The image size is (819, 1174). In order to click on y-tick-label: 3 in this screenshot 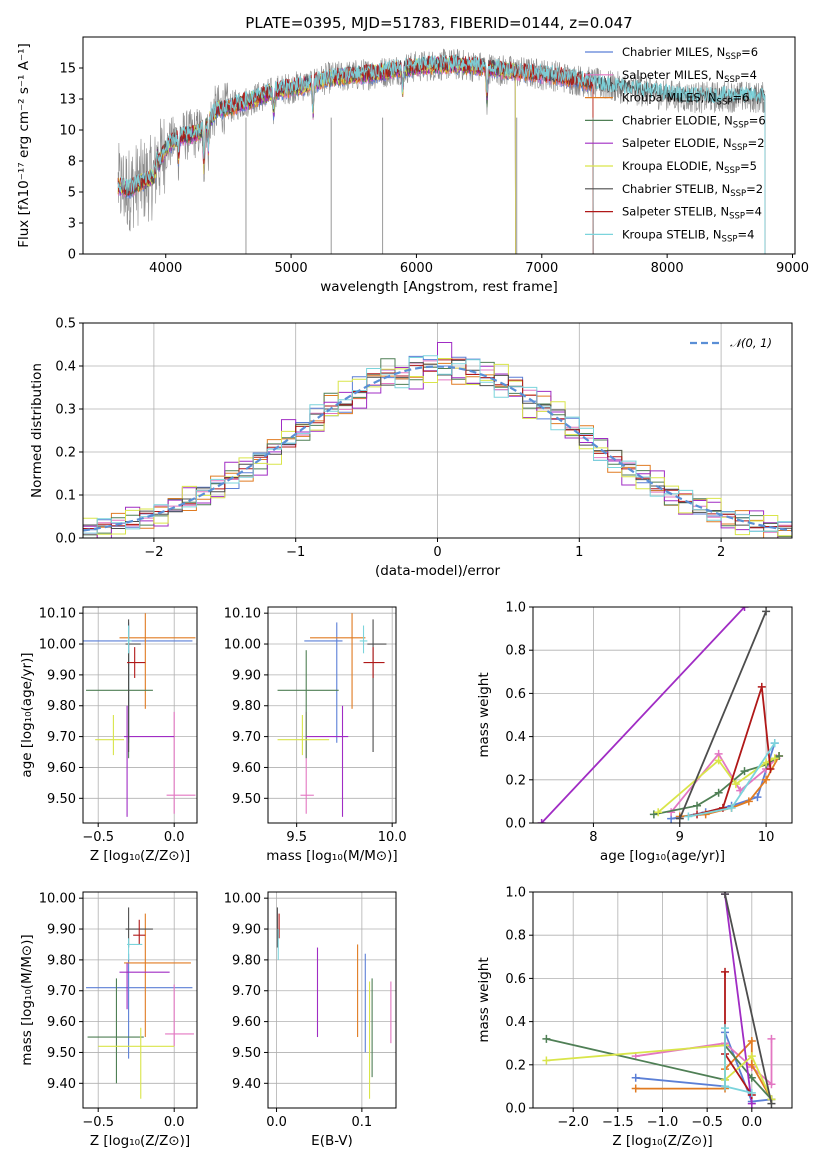, I will do `click(72, 224)`.